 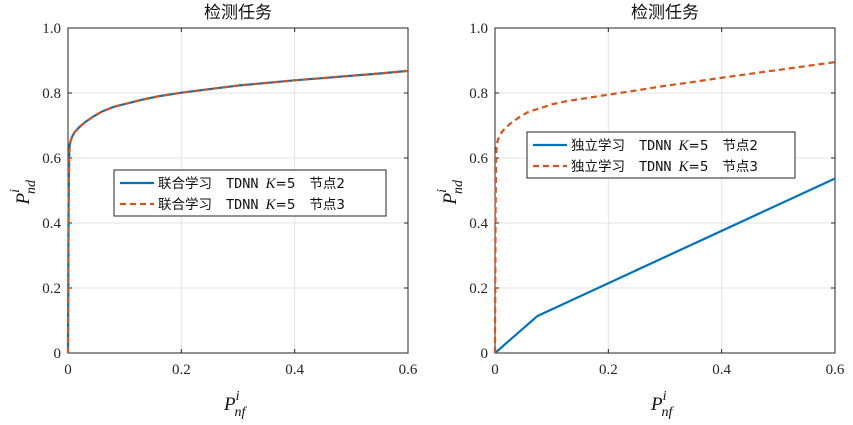 What do you see at coordinates (664, 146) in the screenshot?
I see `legend-entry-label: 独立学习 TDNN K=5 节点2` at bounding box center [664, 146].